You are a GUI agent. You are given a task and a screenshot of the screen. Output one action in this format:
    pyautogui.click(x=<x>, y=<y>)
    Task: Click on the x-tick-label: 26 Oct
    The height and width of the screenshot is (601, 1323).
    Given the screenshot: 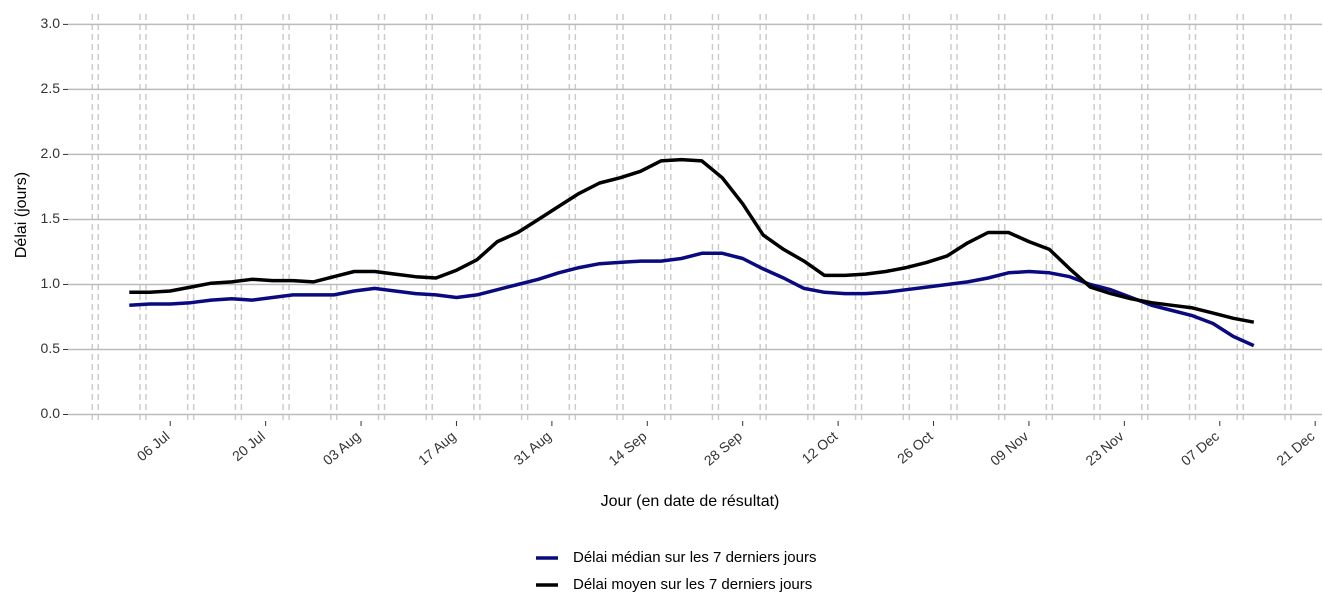 What is the action you would take?
    pyautogui.click(x=915, y=447)
    